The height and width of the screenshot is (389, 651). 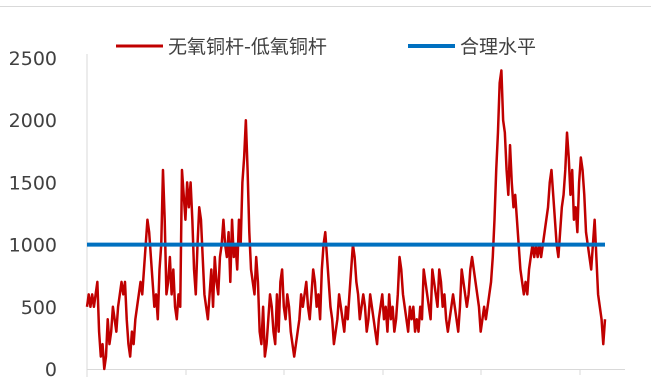 What do you see at coordinates (33, 214) in the screenshot?
I see `y-axis-ticks: 0 500 1000 1500 2000 2500` at bounding box center [33, 214].